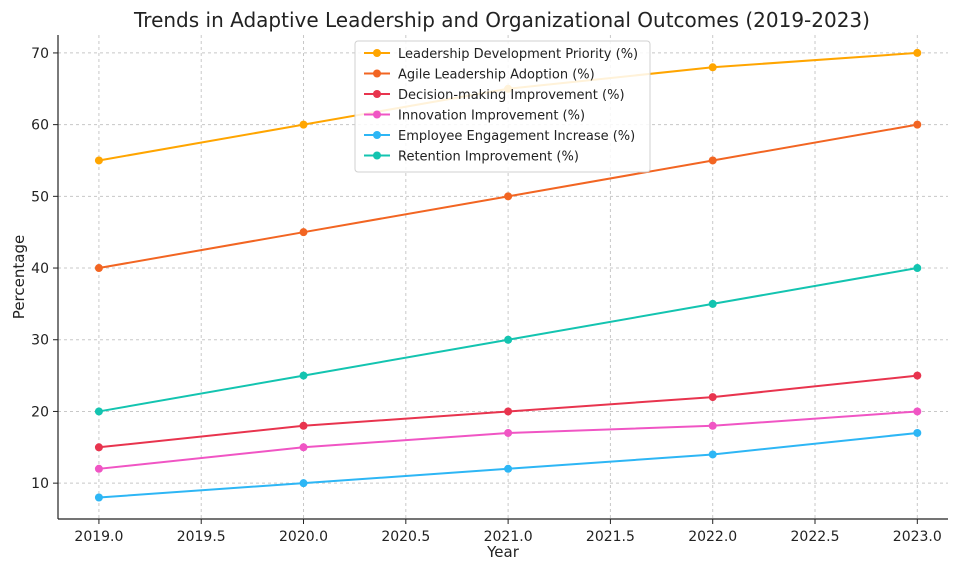 This screenshot has width=958, height=575. Describe the element at coordinates (491, 116) in the screenshot. I see `legend-label: Innovation Improvement (%)` at that location.